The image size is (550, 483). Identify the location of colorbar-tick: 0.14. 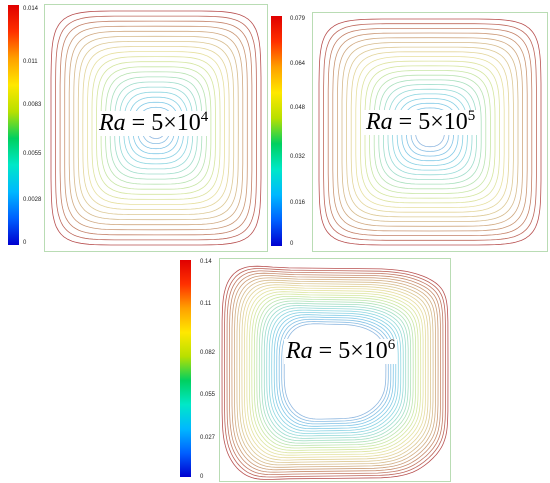
(206, 262).